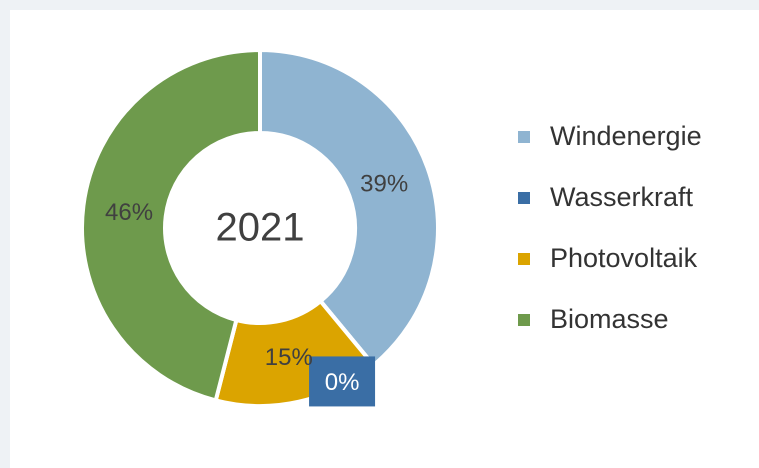 This screenshot has height=468, width=759. I want to click on data-label: 15%, so click(289, 357).